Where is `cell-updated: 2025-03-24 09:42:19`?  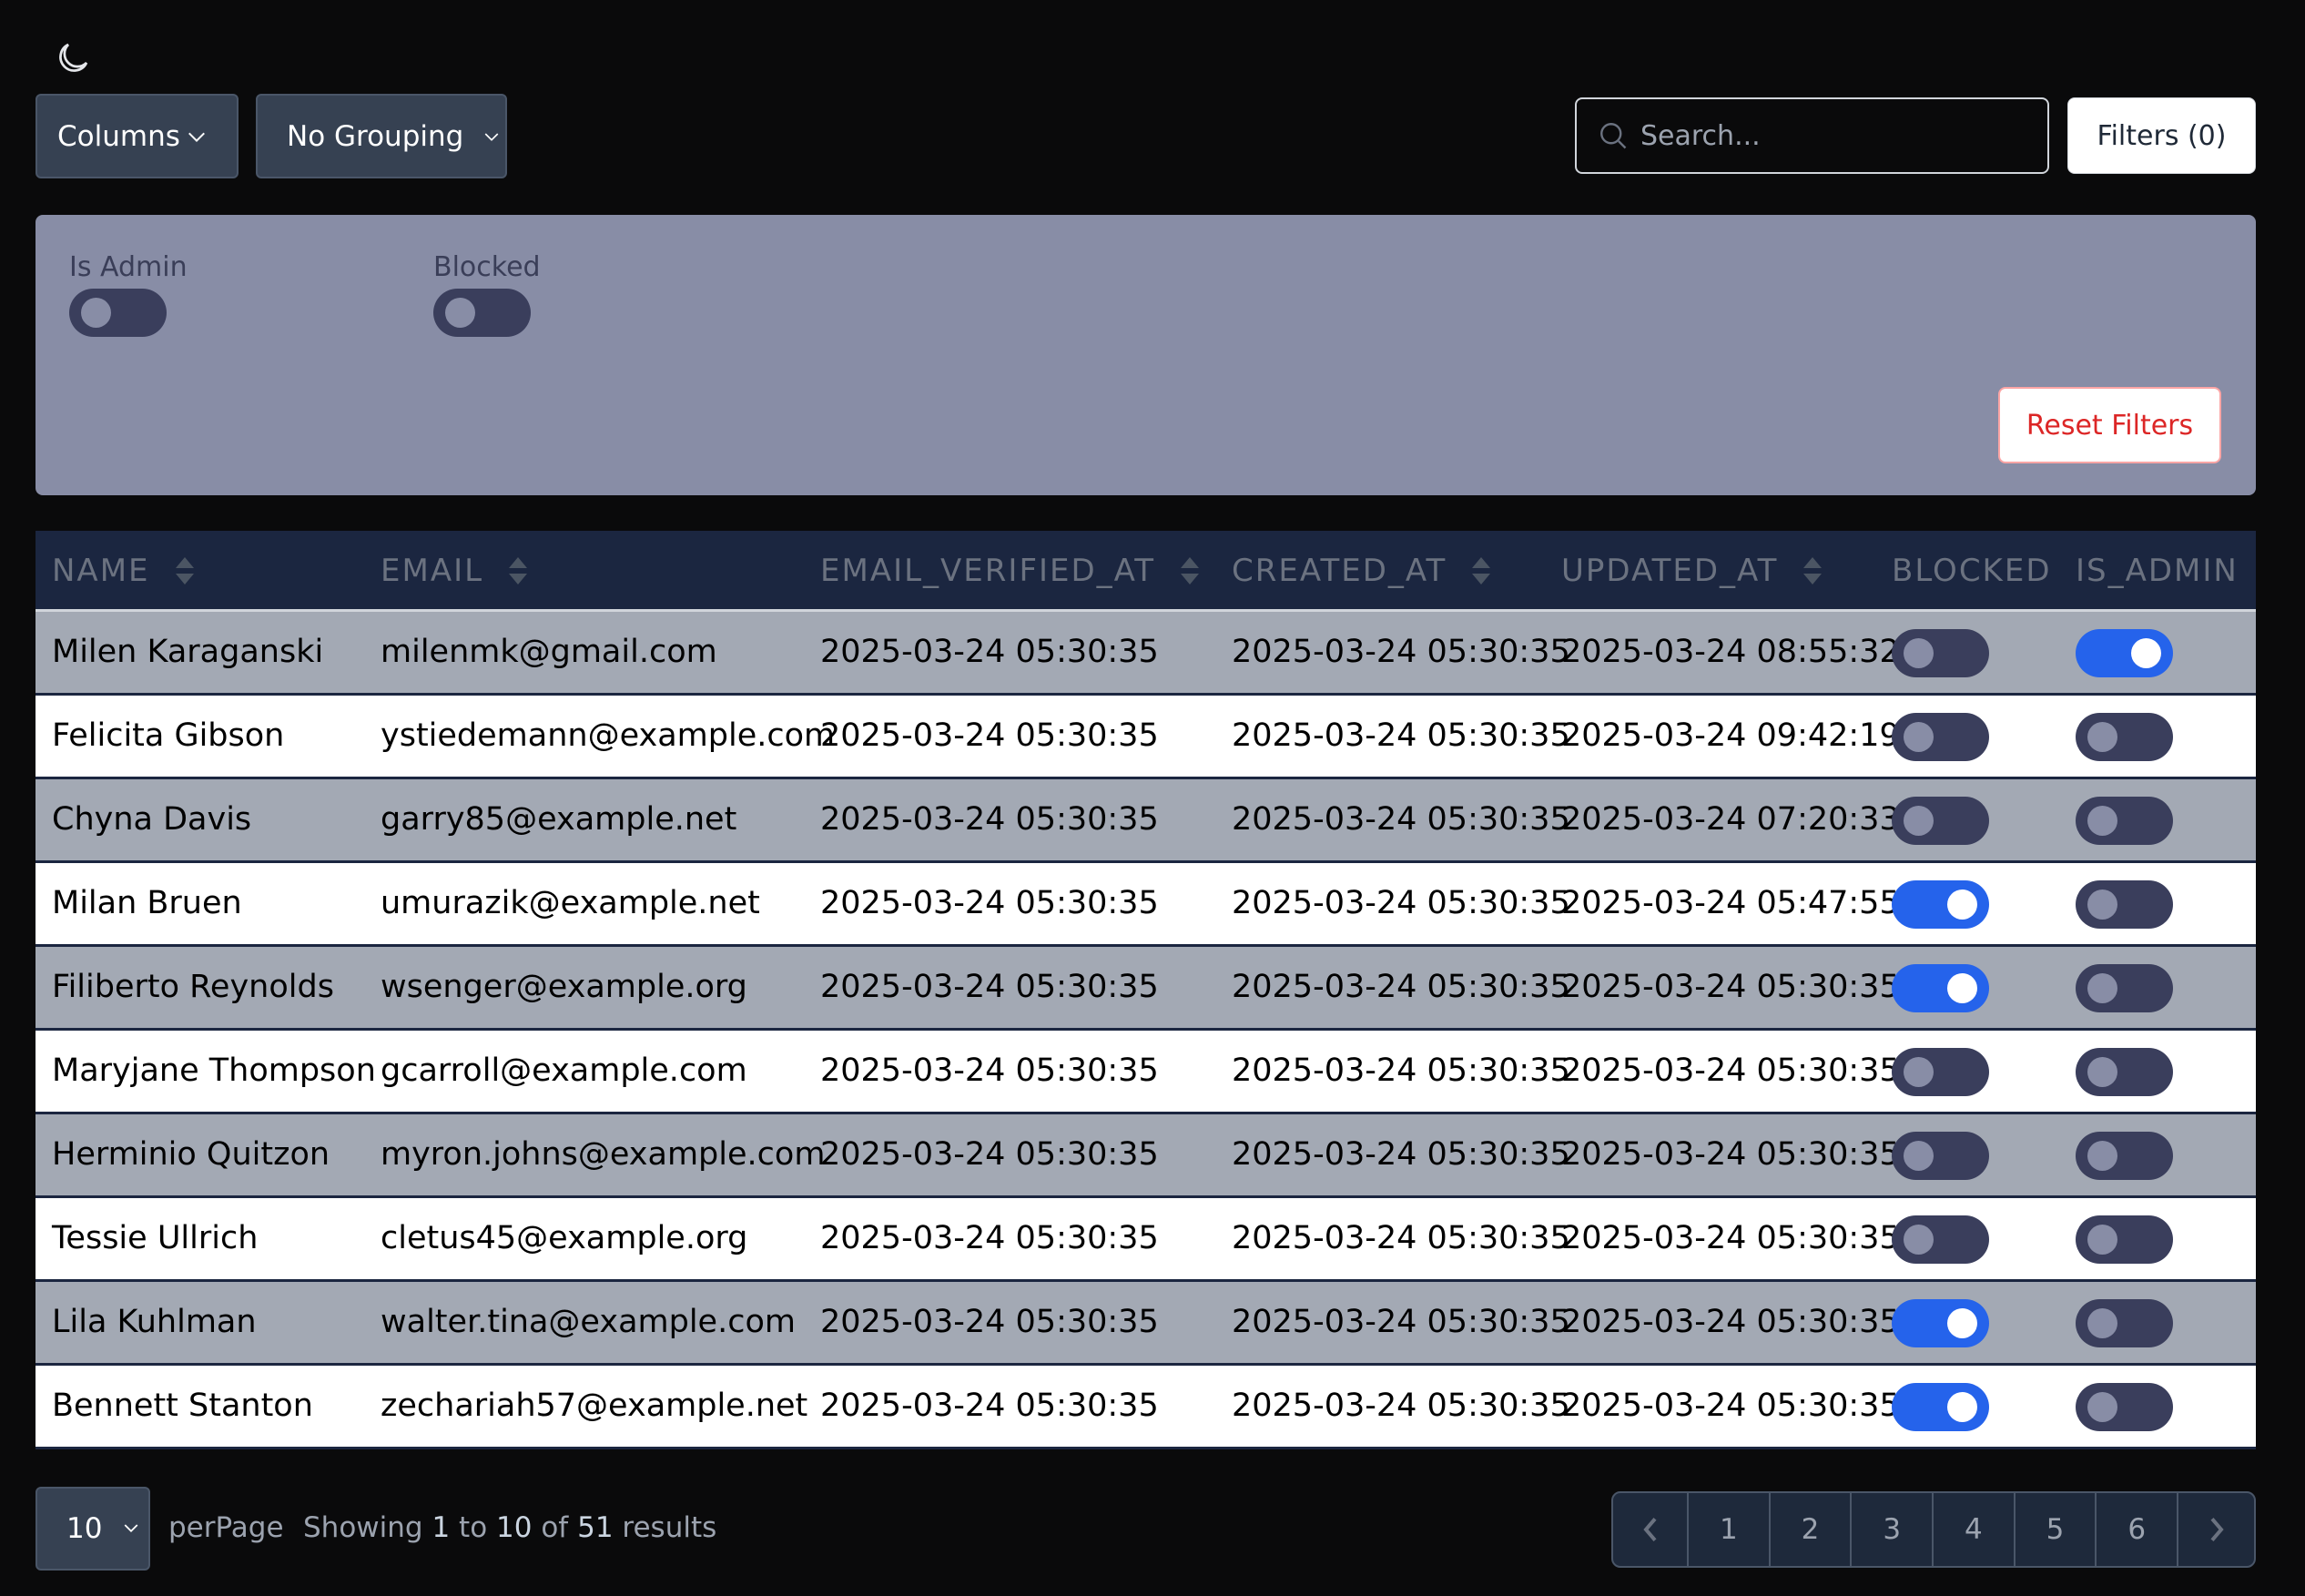
cell-updated: 2025-03-24 09:42:19 is located at coordinates (1730, 735).